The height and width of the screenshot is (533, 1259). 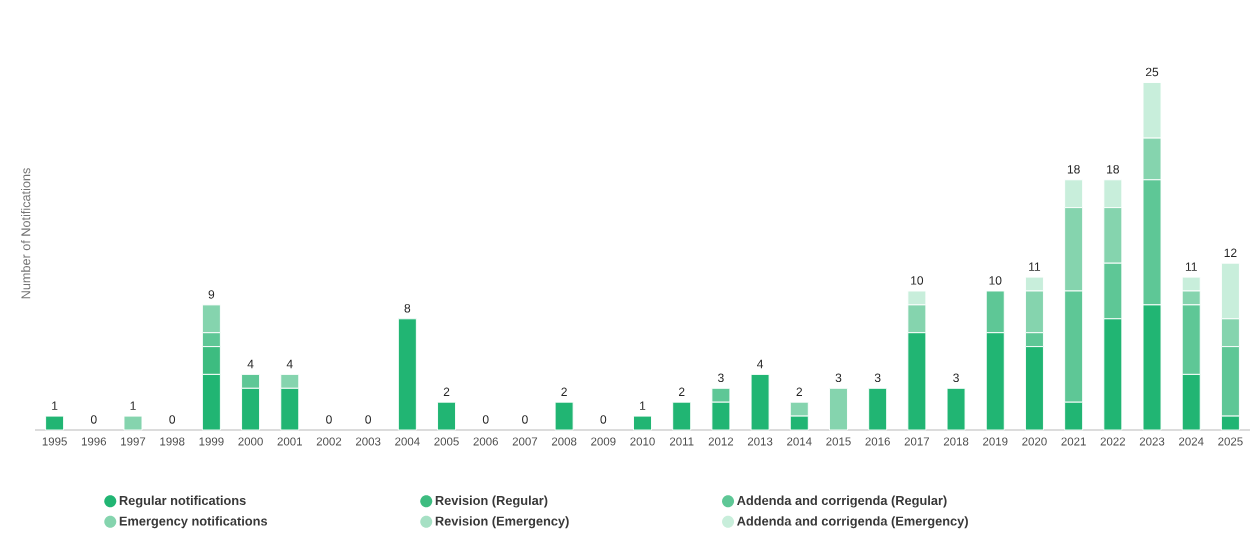 I want to click on x-tick-label: 2008, so click(x=564, y=441).